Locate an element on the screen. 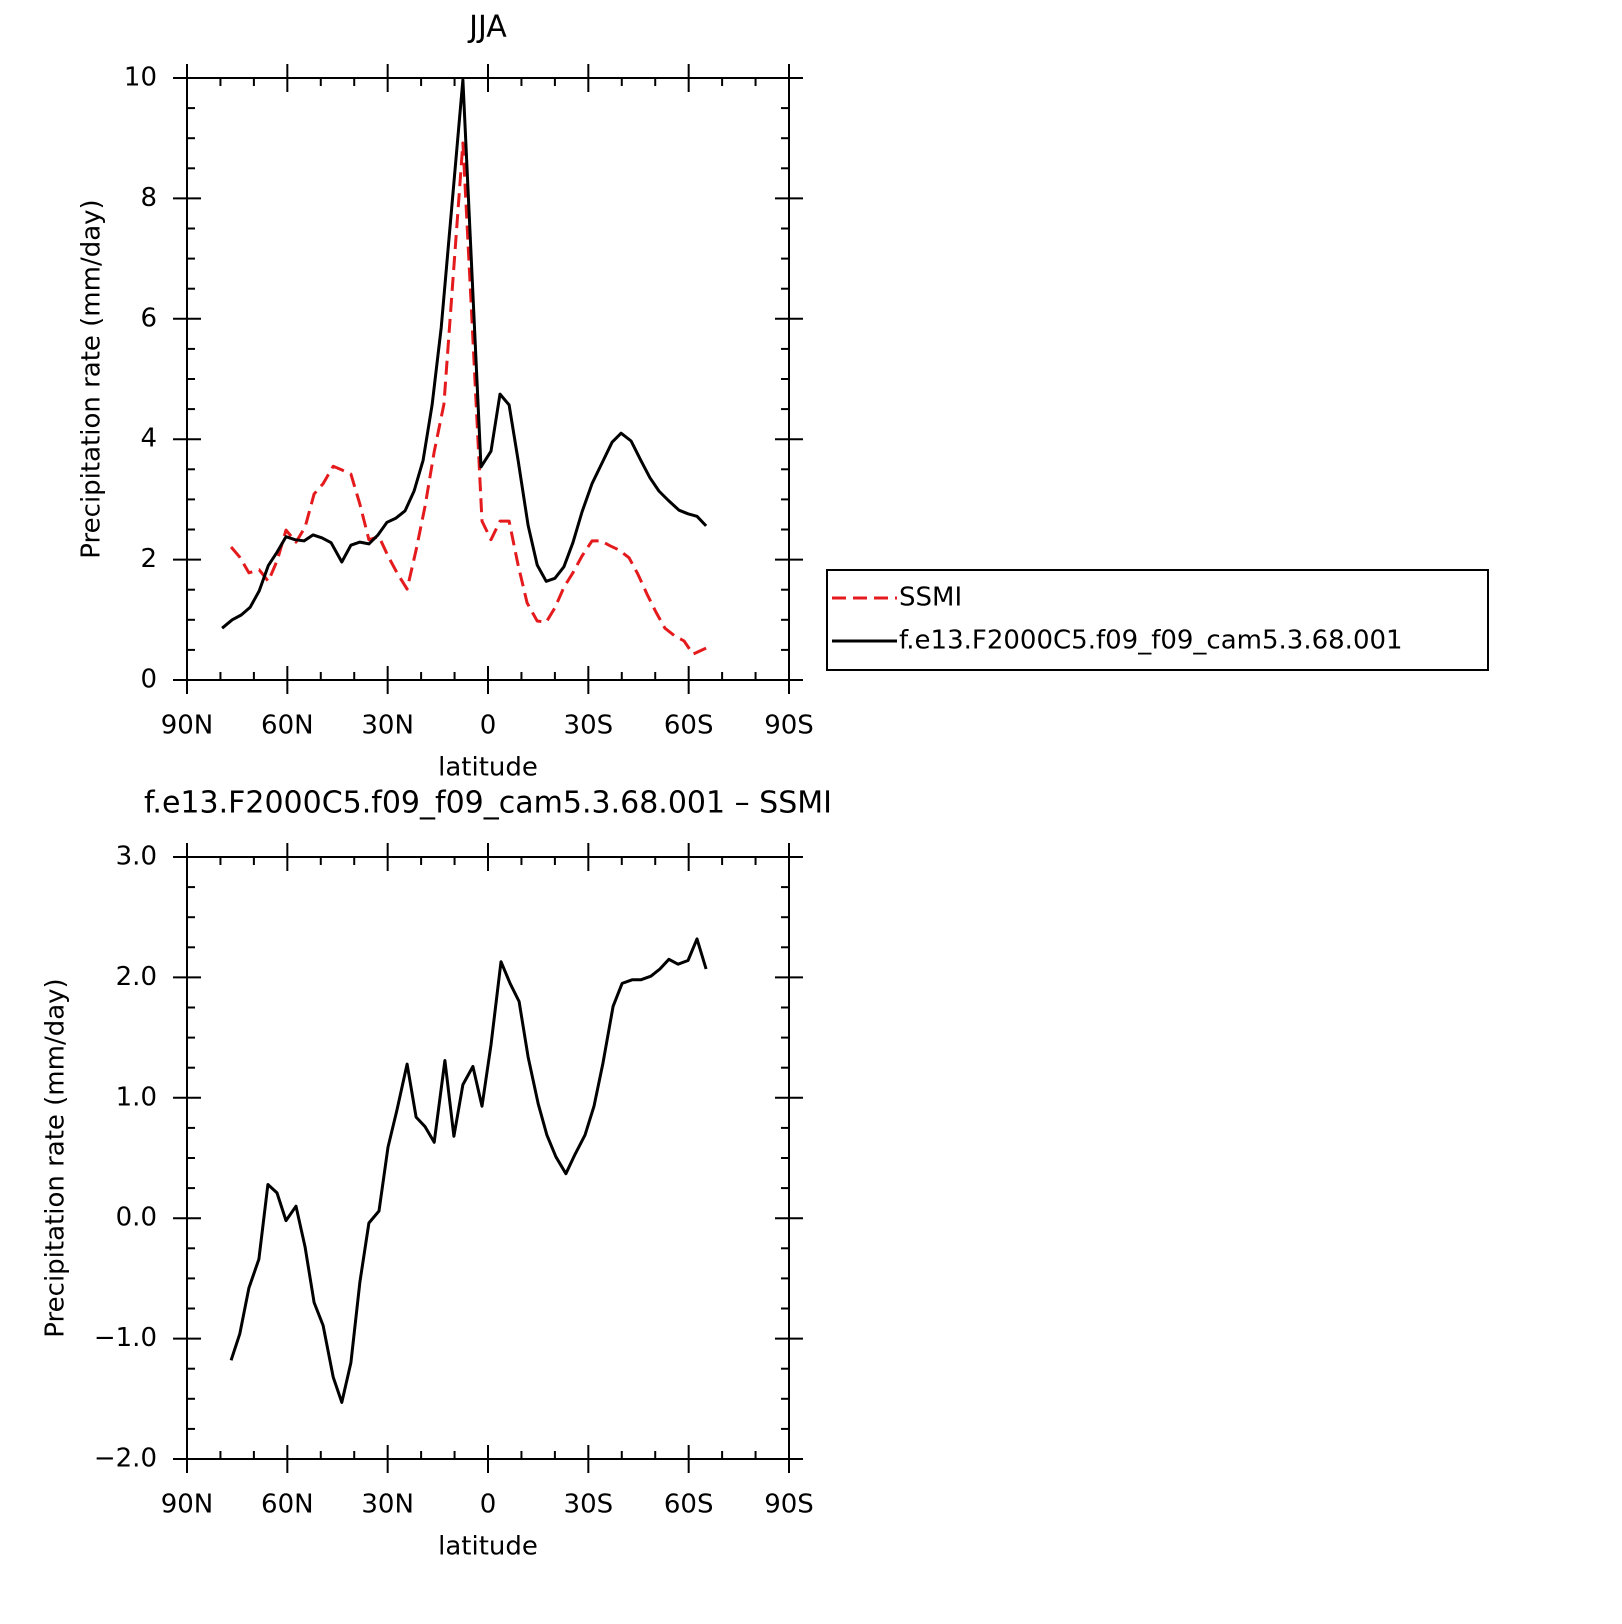 This screenshot has height=1624, width=1622. legend-box is located at coordinates (1157, 620).